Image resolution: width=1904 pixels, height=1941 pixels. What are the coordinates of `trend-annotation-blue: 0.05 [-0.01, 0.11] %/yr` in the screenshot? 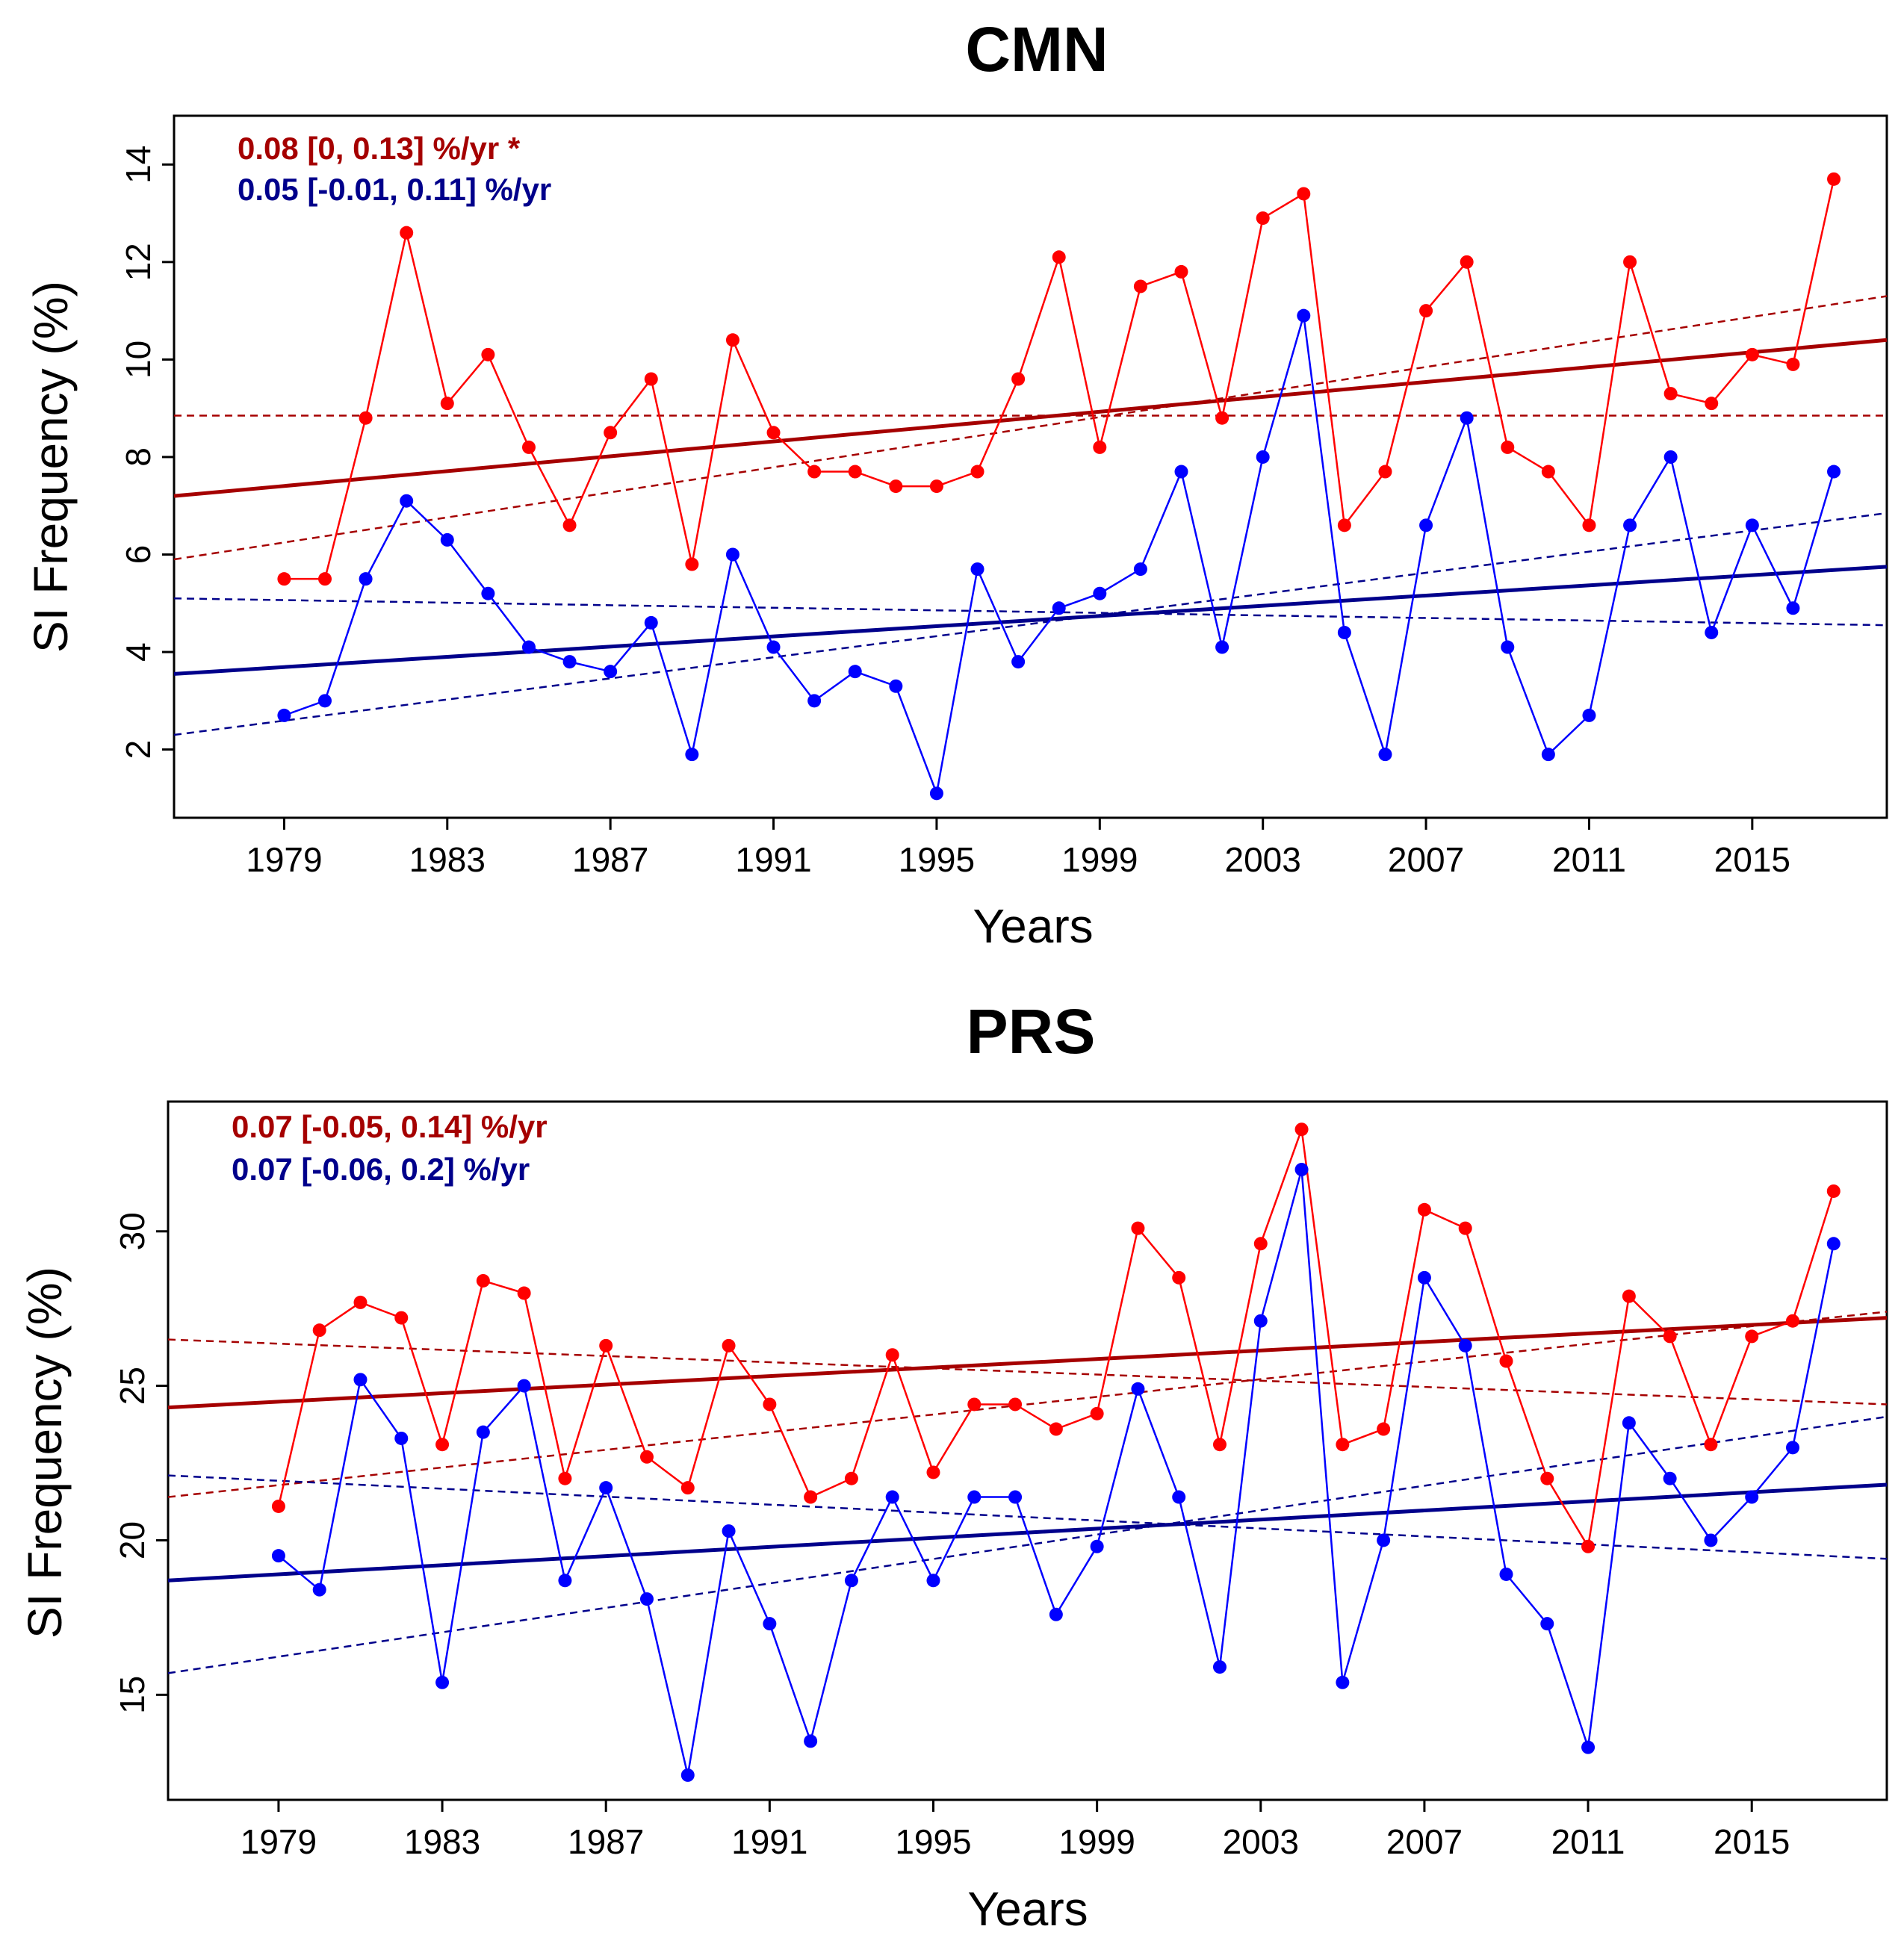 It's located at (394, 189).